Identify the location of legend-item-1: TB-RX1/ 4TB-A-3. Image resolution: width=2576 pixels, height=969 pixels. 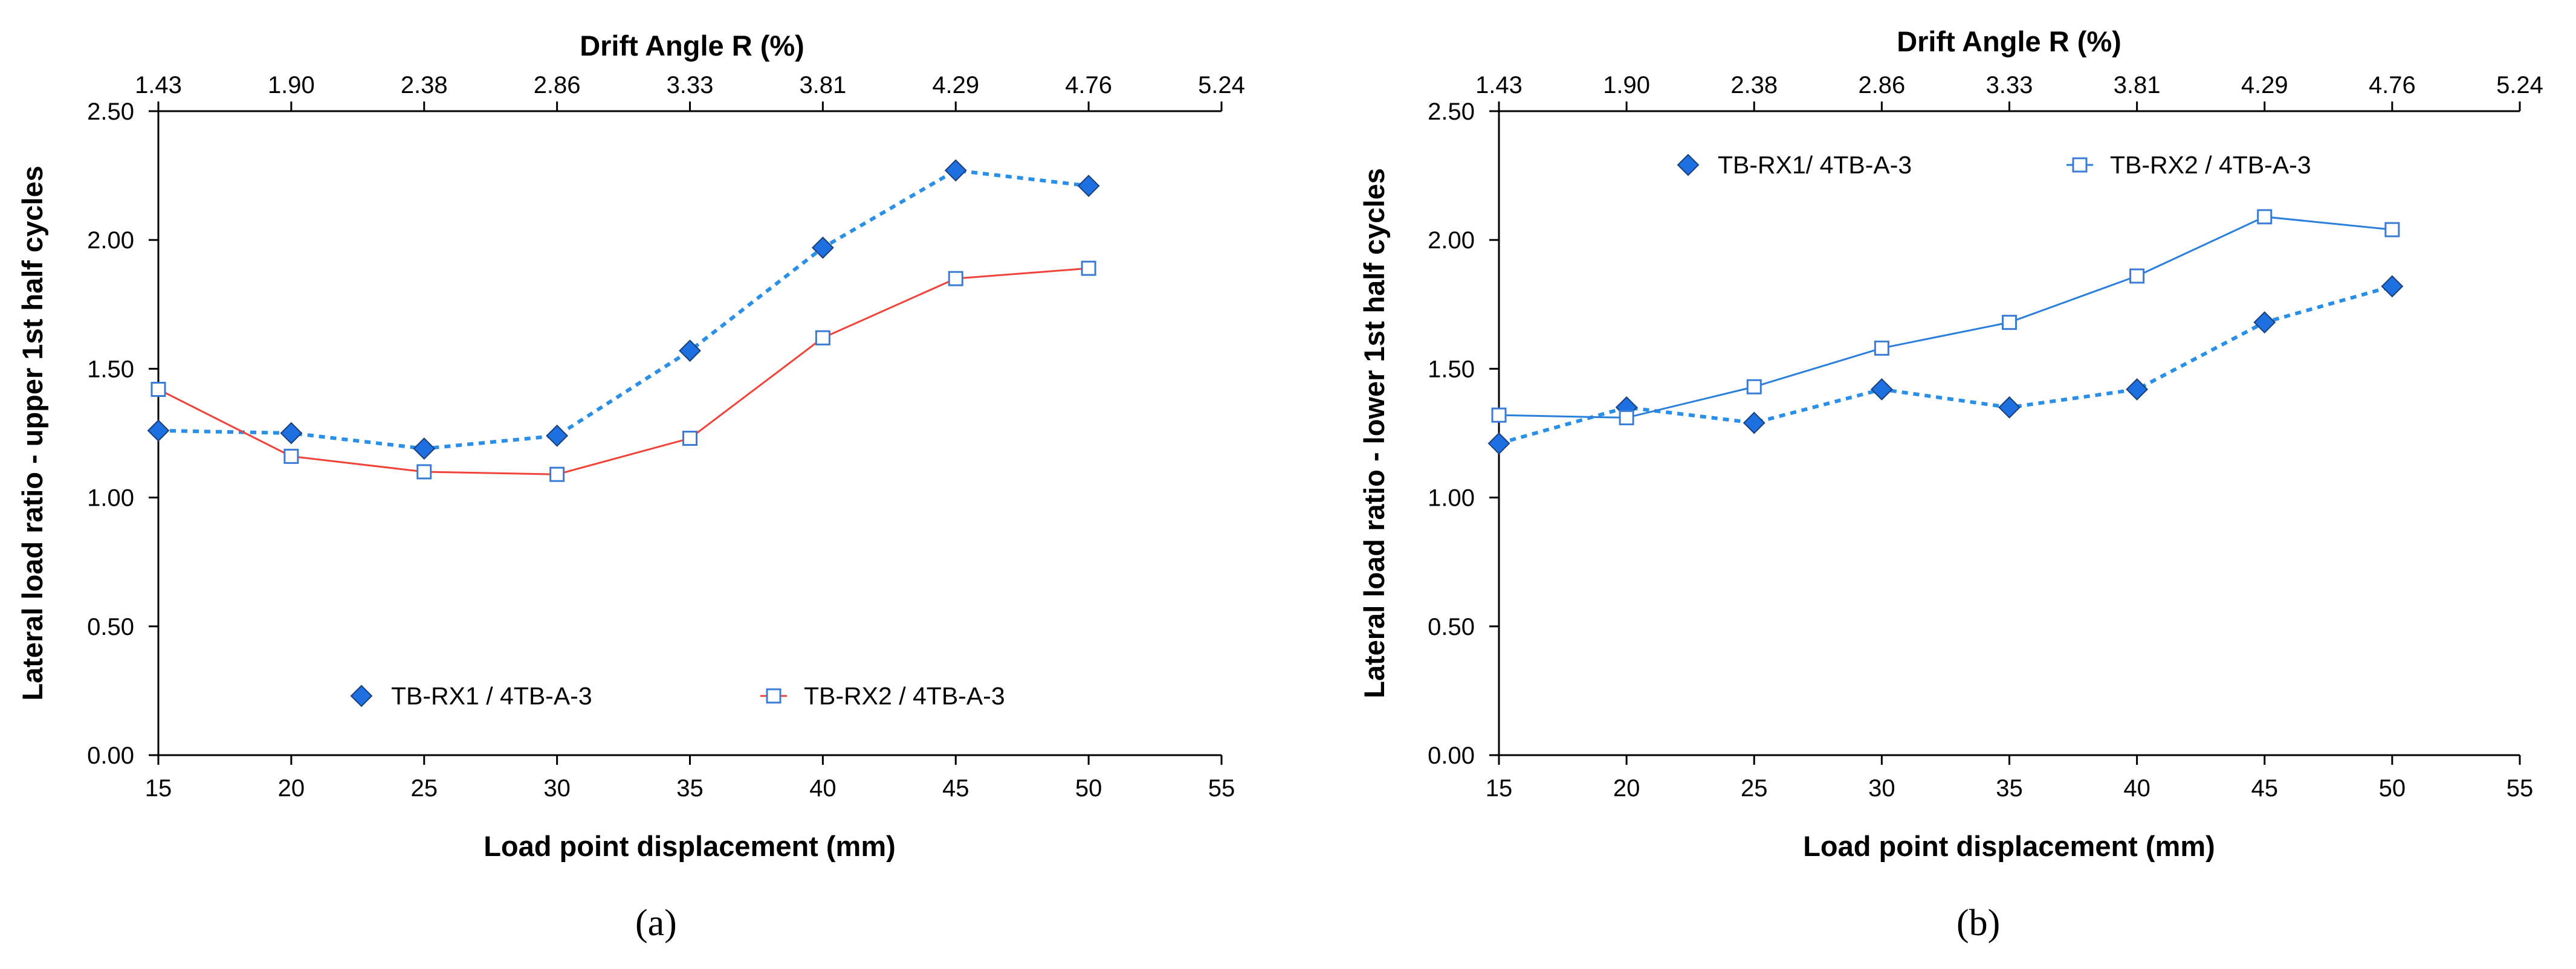
(1794, 165).